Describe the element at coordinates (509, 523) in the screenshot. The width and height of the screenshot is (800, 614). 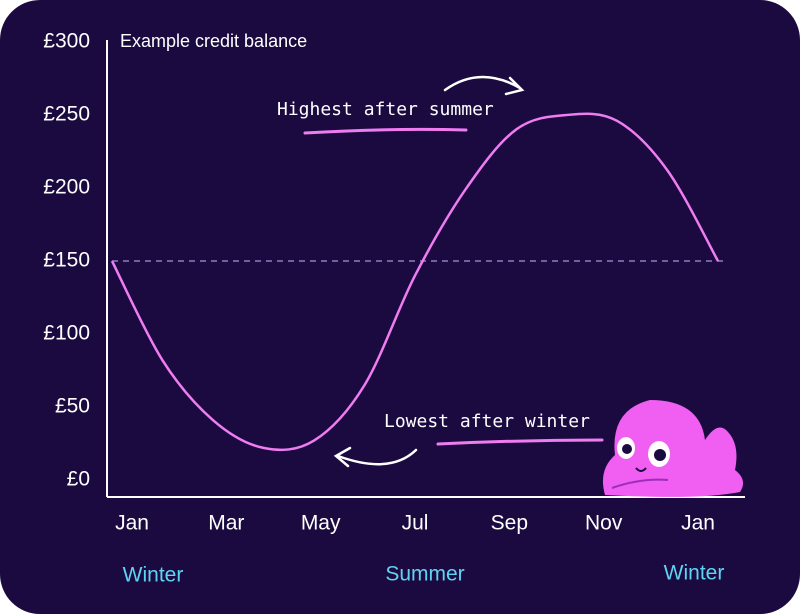
I see `x-tick-label: Sep` at that location.